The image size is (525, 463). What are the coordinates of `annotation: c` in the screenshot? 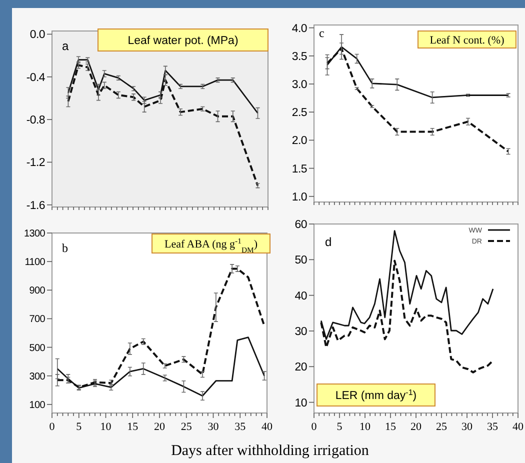 It's located at (321, 33).